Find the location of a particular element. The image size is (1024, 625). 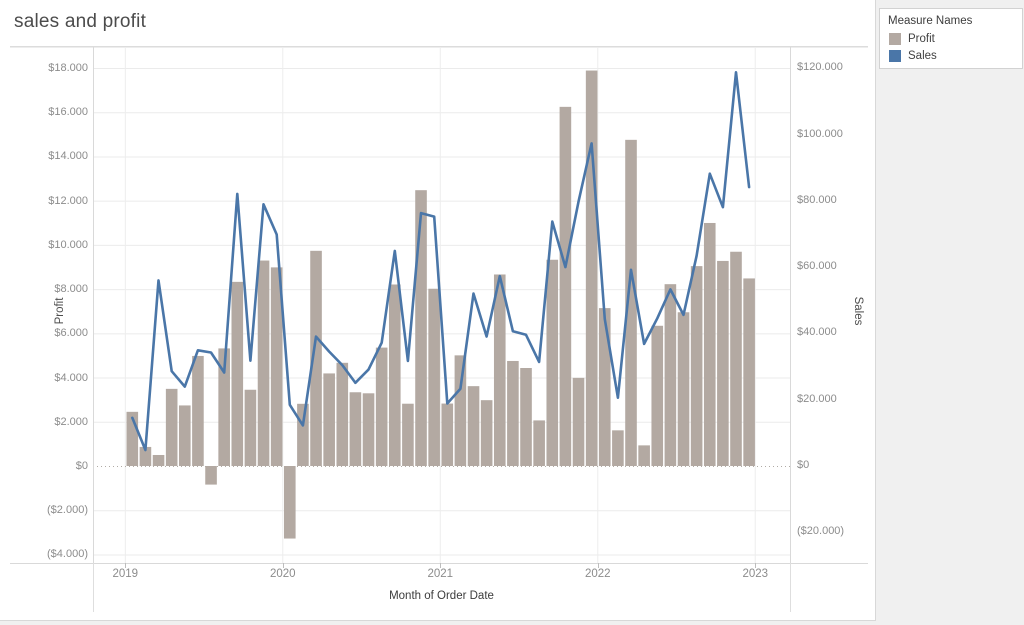

year-tick-2021 is located at coordinates (441, 565).